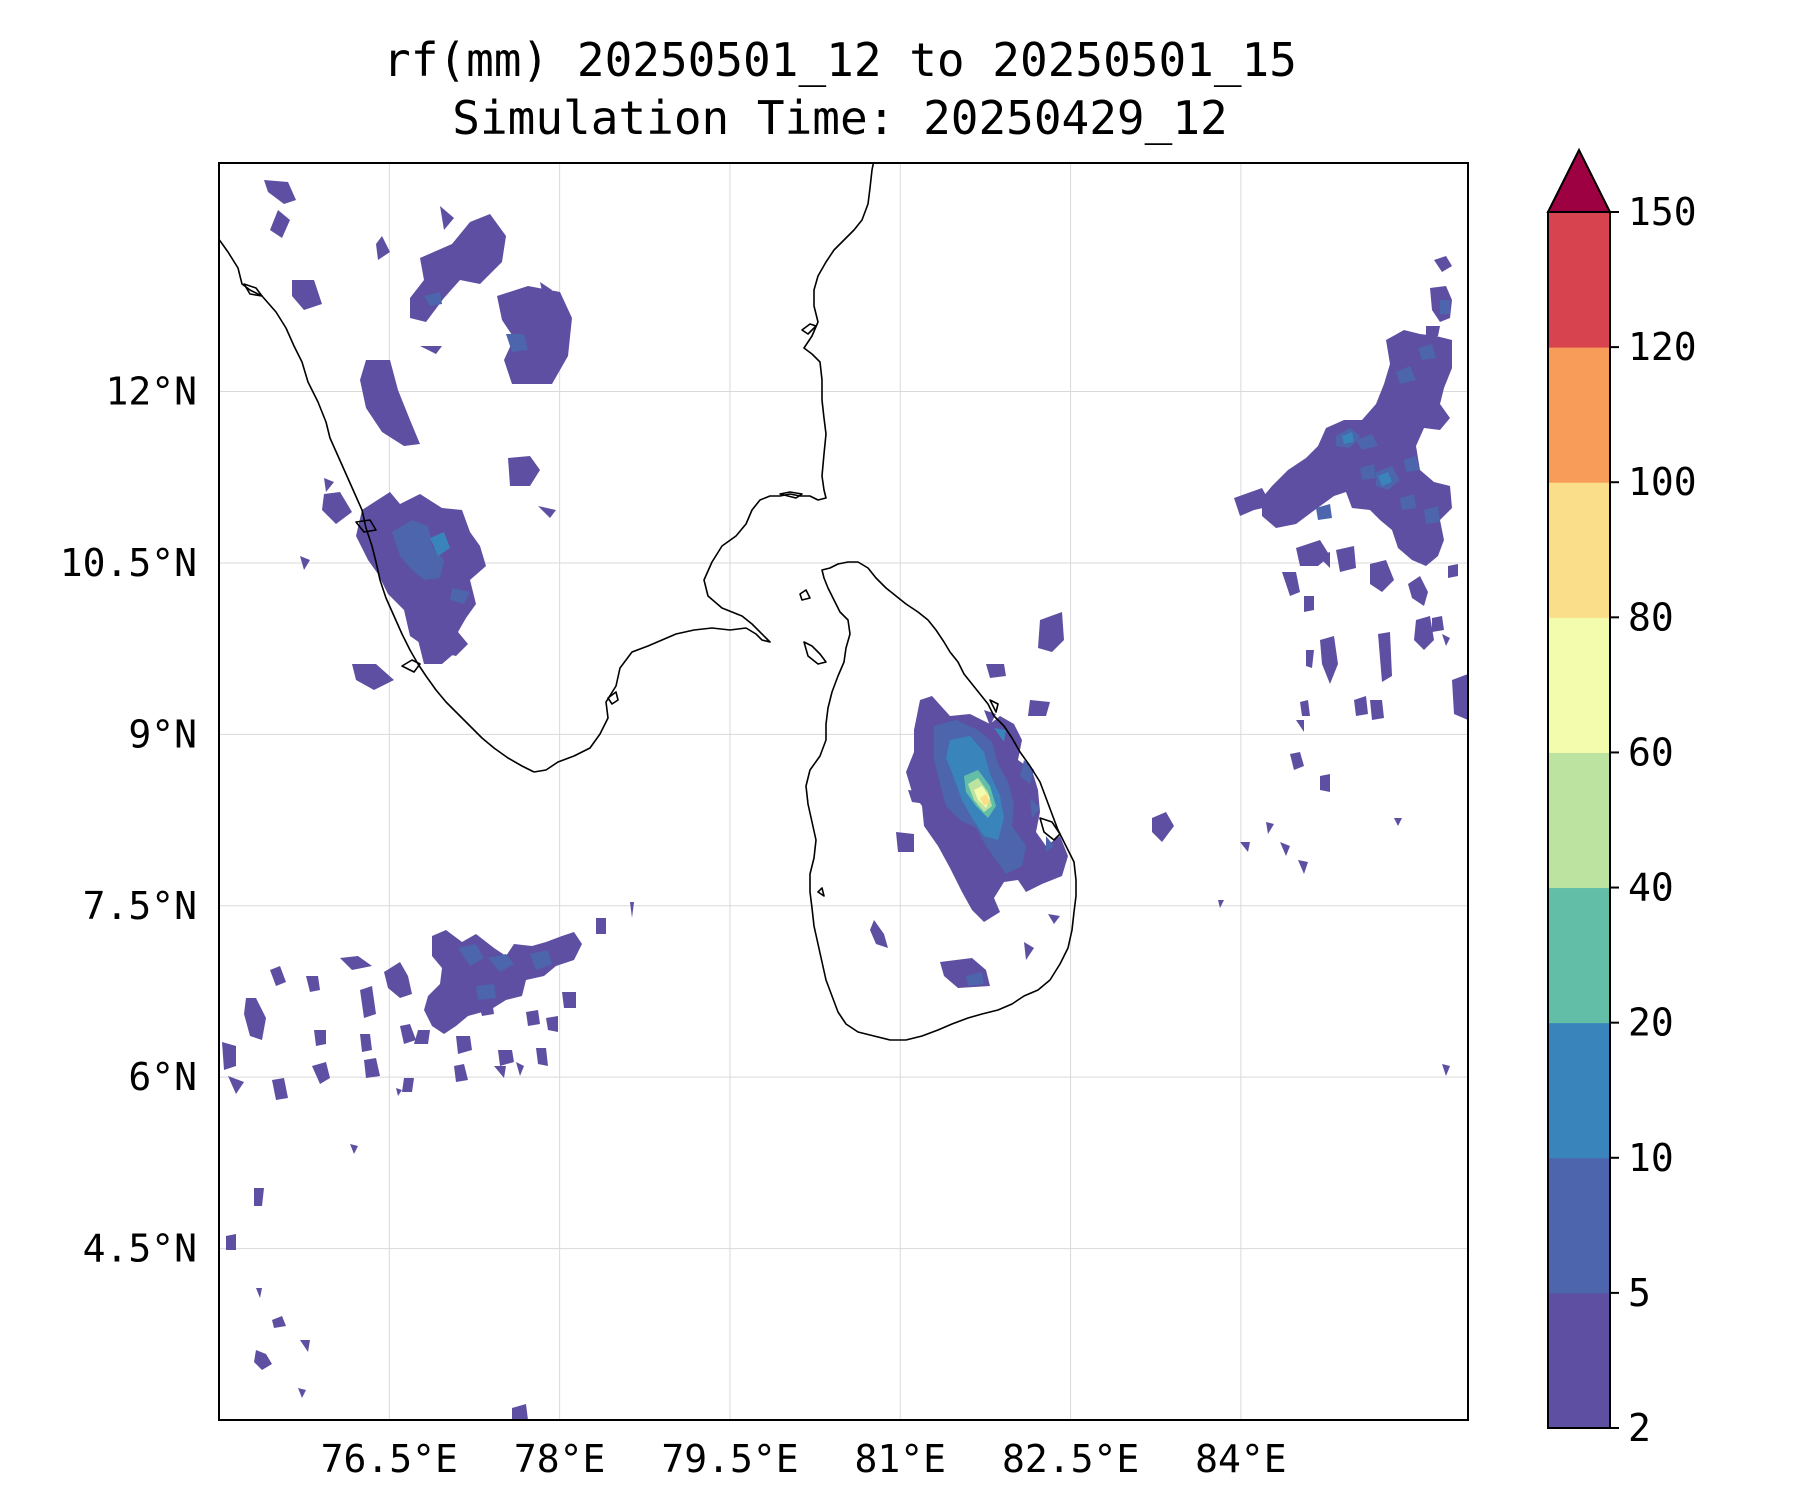 The image size is (1800, 1500). What do you see at coordinates (1651, 1158) in the screenshot?
I see `colorbar-tick-label: 10` at bounding box center [1651, 1158].